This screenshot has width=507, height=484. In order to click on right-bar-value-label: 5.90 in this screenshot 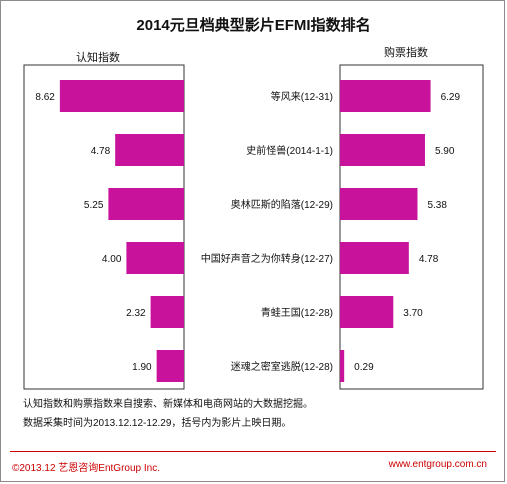, I will do `click(445, 151)`.